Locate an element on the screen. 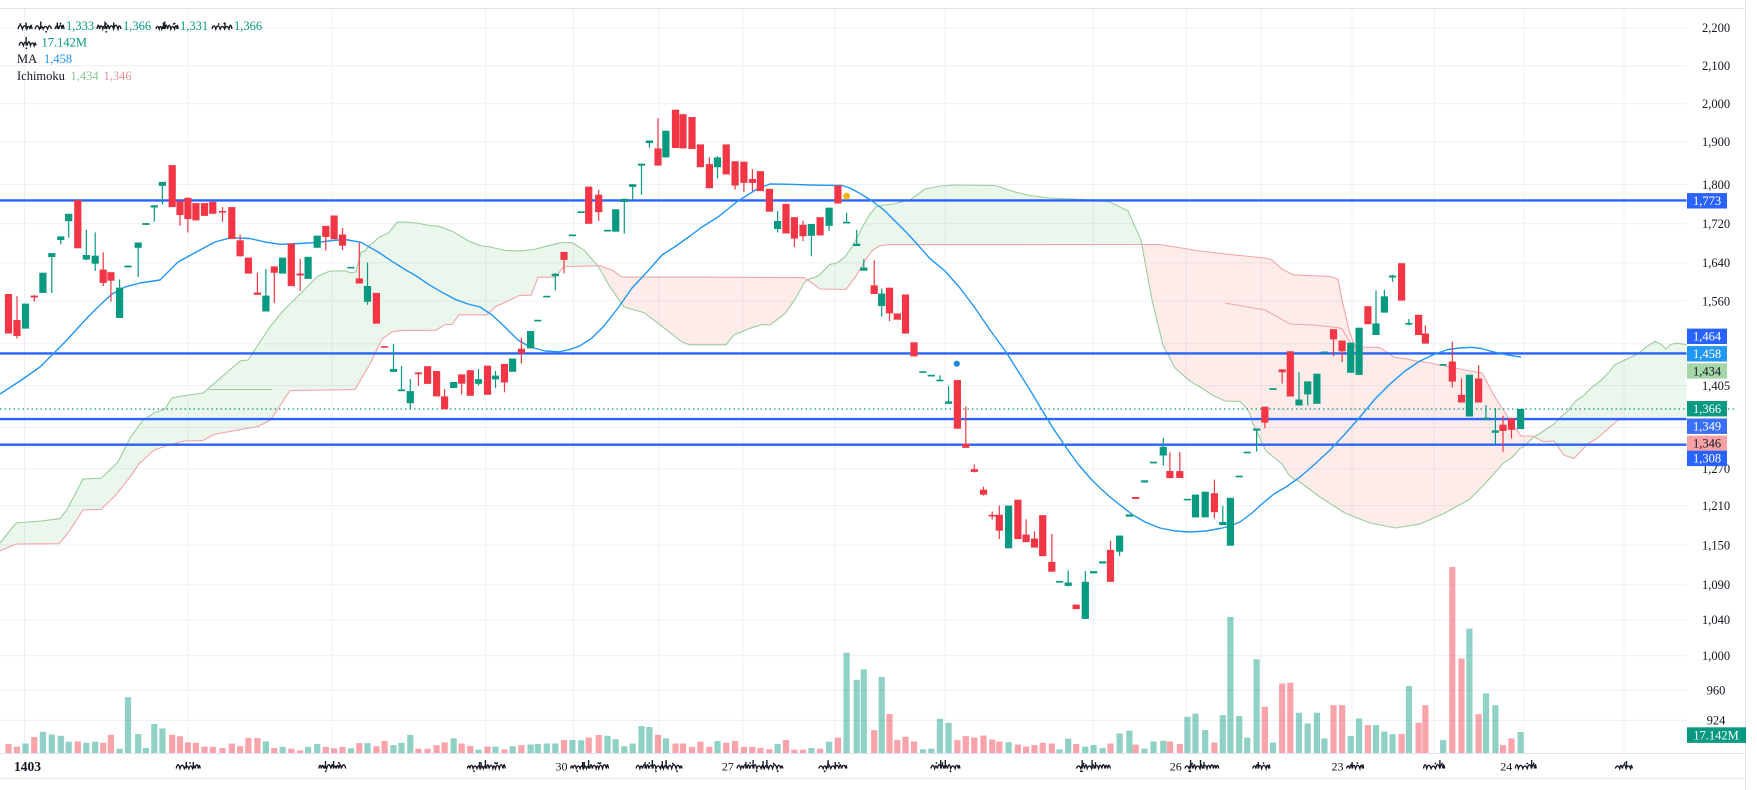 This screenshot has width=1757, height=790. svg-text: 1,090 is located at coordinates (1716, 585).